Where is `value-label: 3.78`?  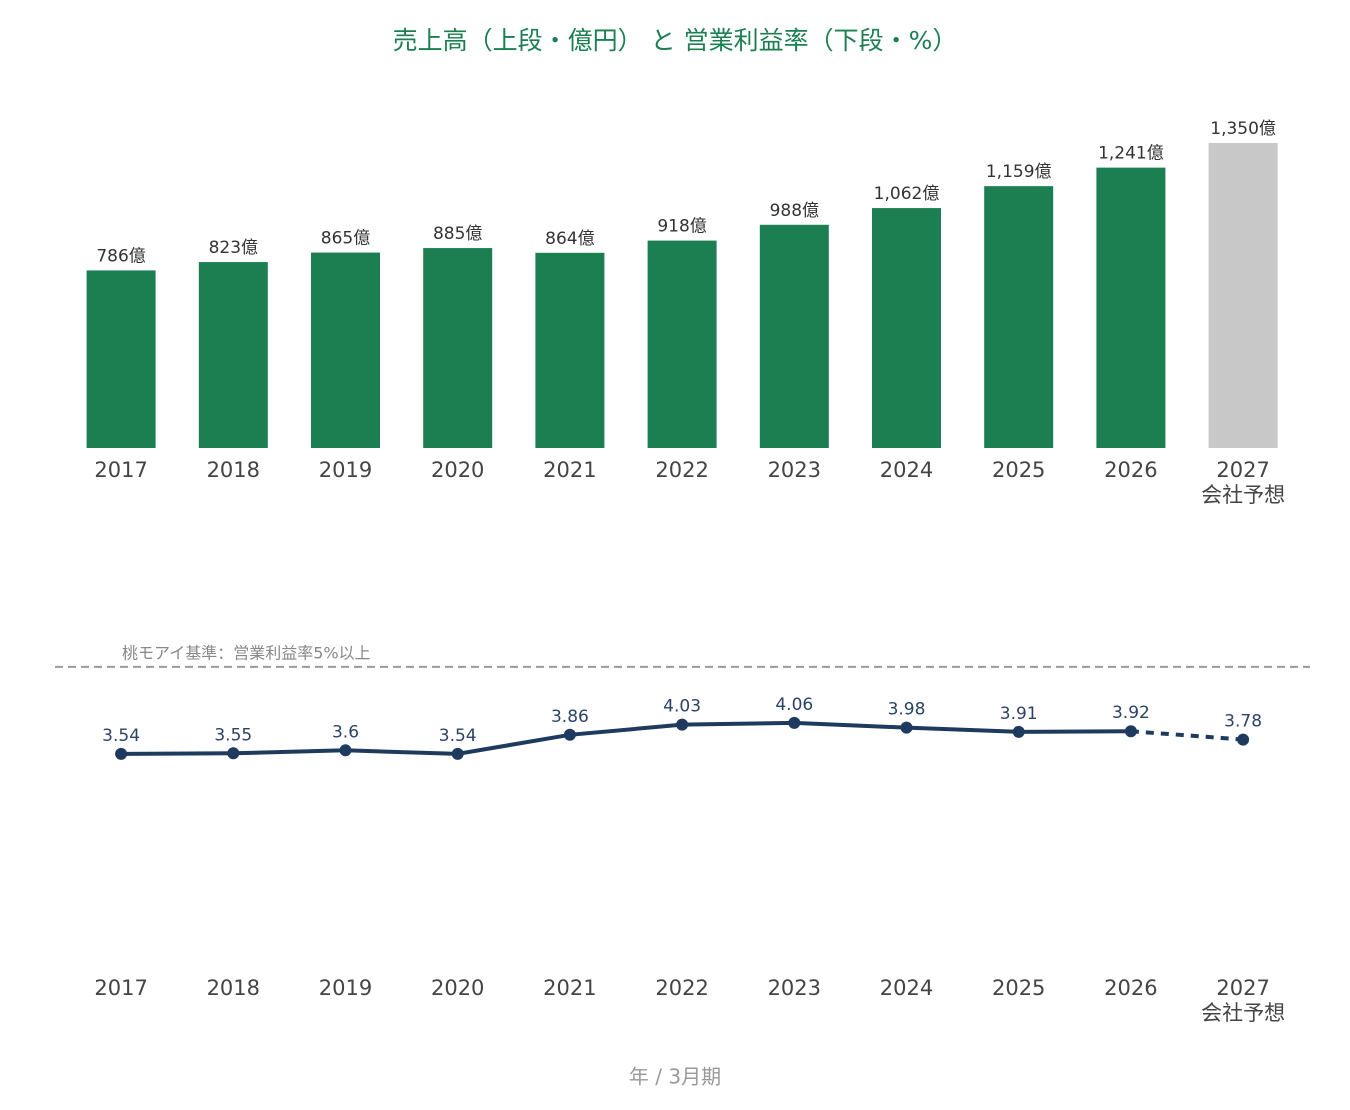 value-label: 3.78 is located at coordinates (1243, 722).